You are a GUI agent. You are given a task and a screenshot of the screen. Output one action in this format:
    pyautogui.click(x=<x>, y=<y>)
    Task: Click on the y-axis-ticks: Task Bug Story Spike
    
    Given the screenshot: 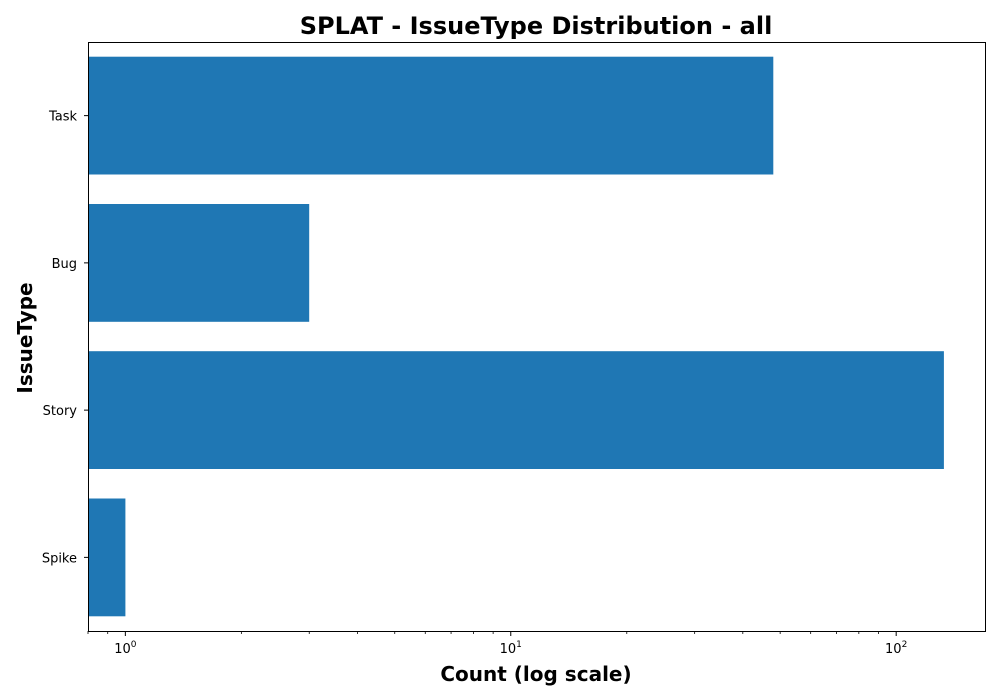 What is the action you would take?
    pyautogui.click(x=65, y=338)
    